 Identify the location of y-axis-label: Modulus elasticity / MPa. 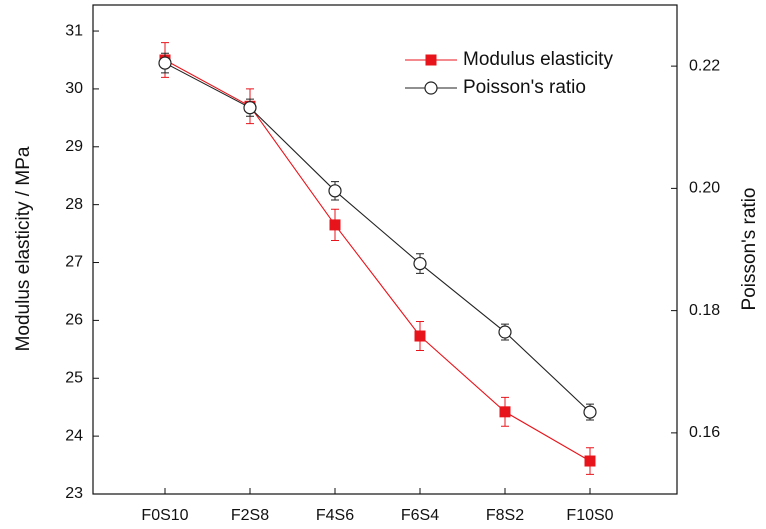
(23, 248).